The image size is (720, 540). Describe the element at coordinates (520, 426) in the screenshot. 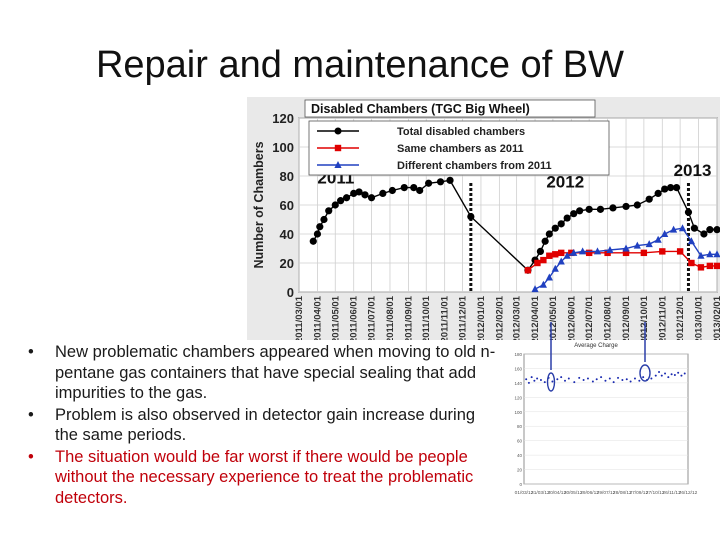

I see `inset-y-tick-label: 80` at that location.